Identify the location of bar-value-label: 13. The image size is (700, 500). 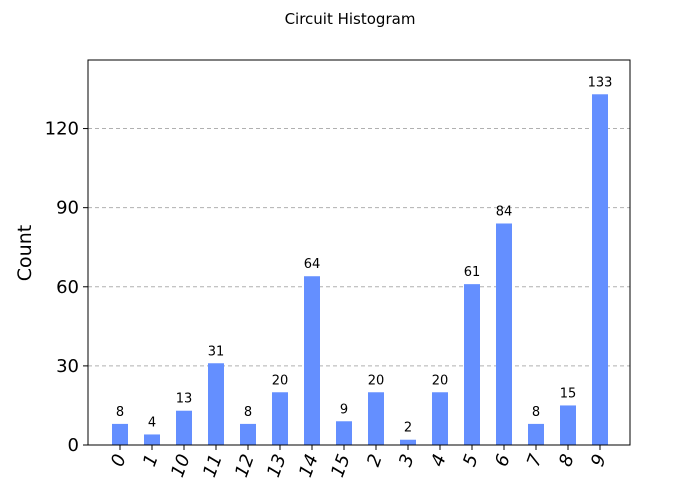
(184, 399).